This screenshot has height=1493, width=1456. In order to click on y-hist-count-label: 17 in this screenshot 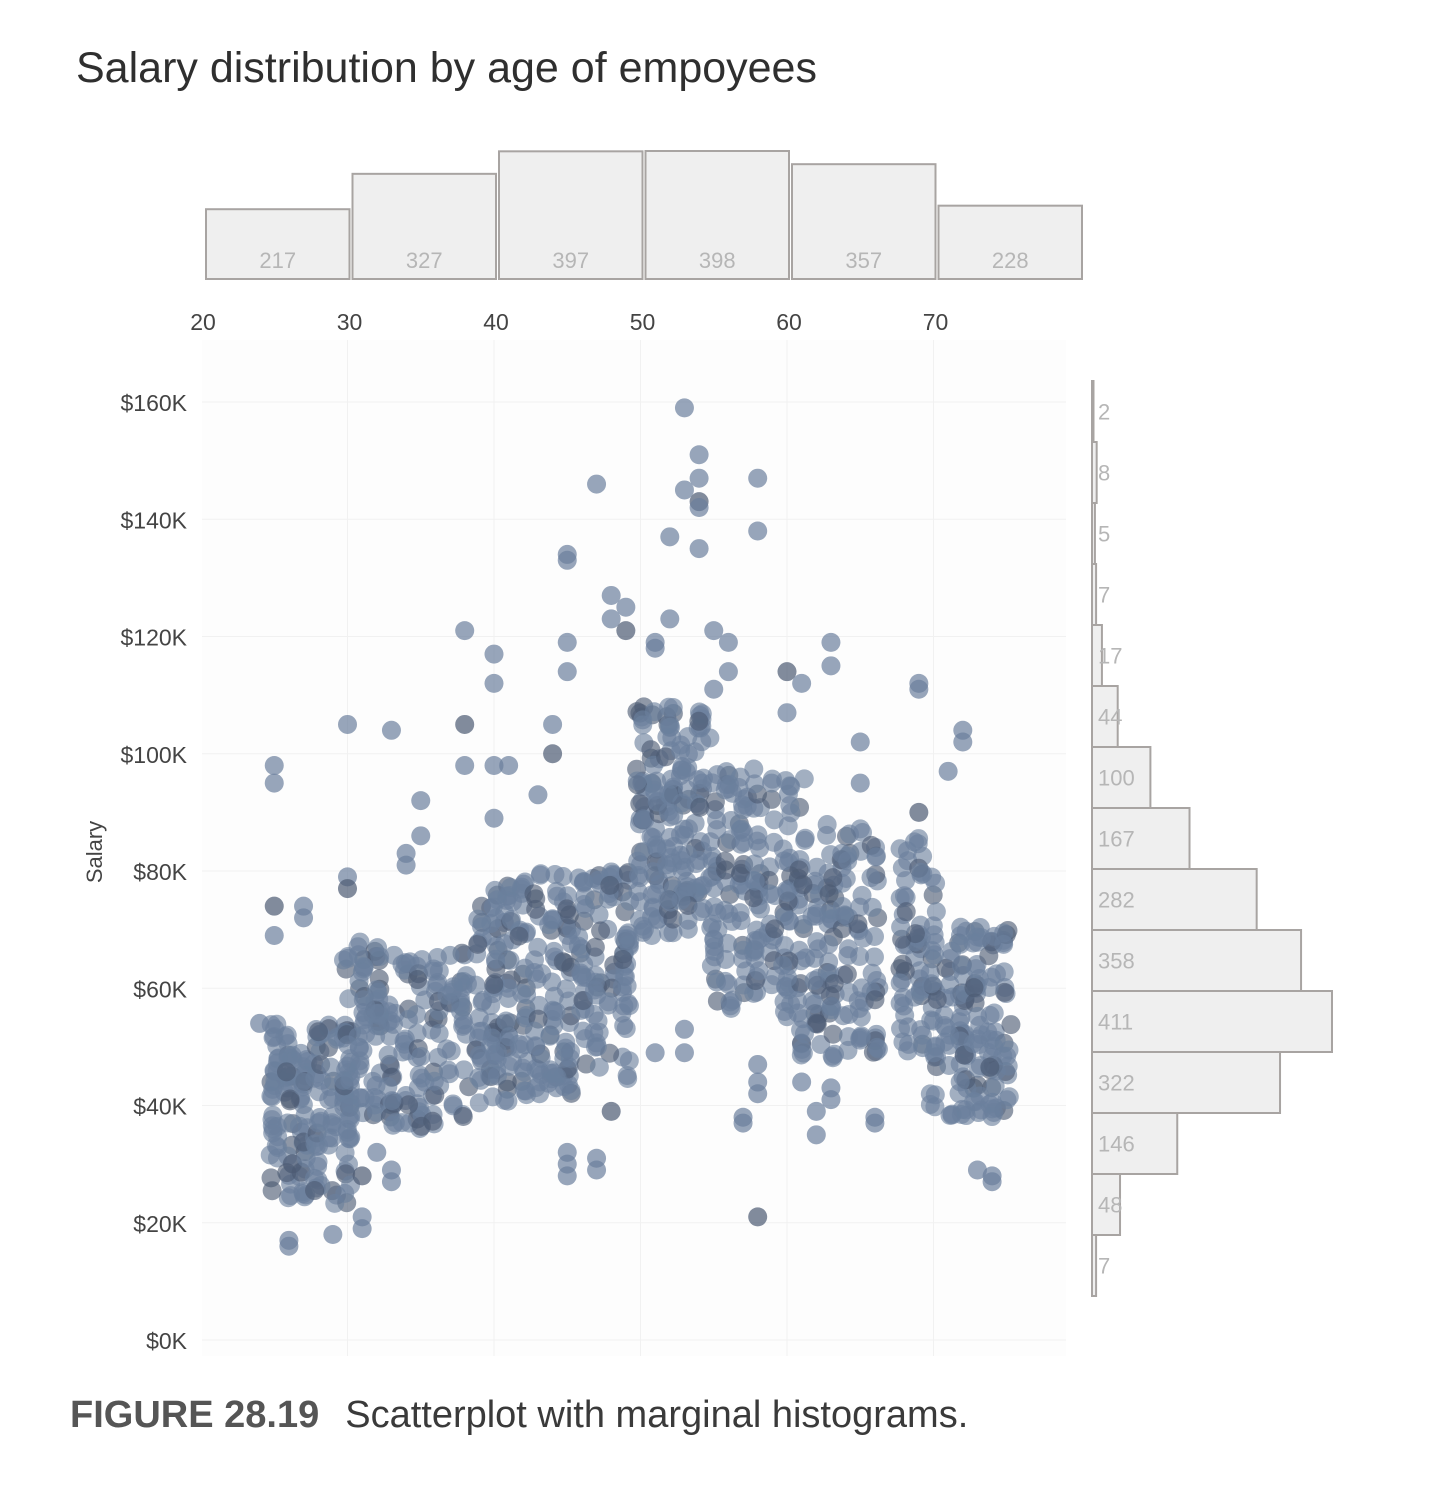, I will do `click(1110, 656)`.